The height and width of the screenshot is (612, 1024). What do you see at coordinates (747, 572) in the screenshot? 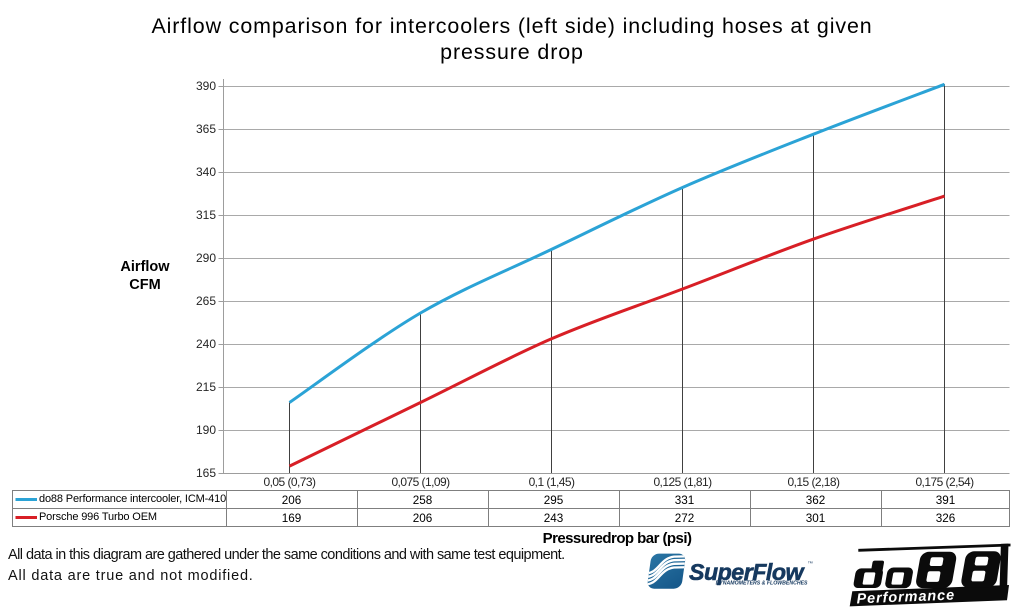
I see `svg-text: SuperFlow` at bounding box center [747, 572].